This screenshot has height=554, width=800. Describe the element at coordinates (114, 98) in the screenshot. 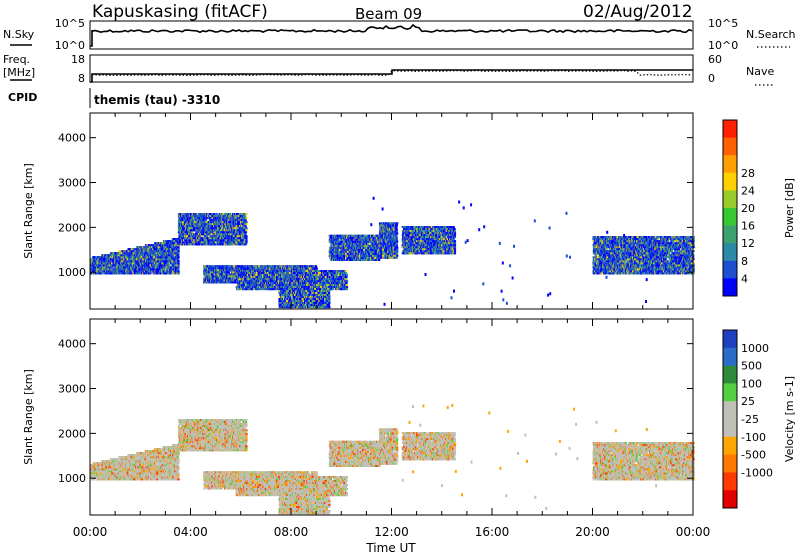

I see `cpid-panel: CPID themis (tau) -3310` at that location.